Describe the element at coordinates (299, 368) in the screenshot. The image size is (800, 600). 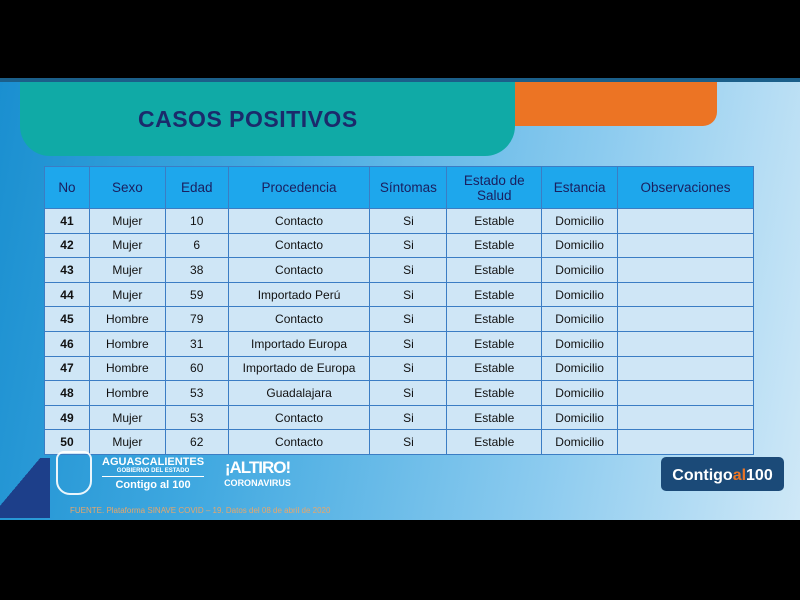
I see `table-cell: Importado de Europa` at that location.